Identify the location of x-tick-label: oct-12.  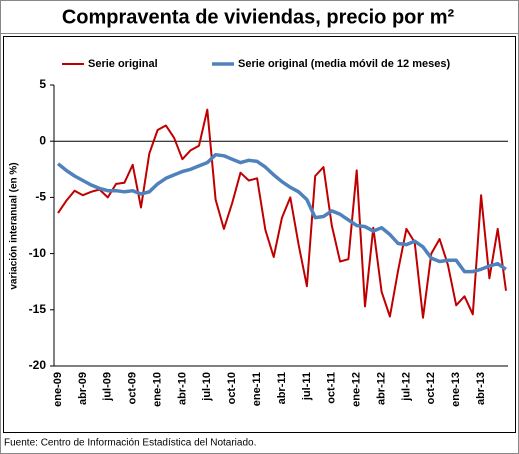
(431, 388).